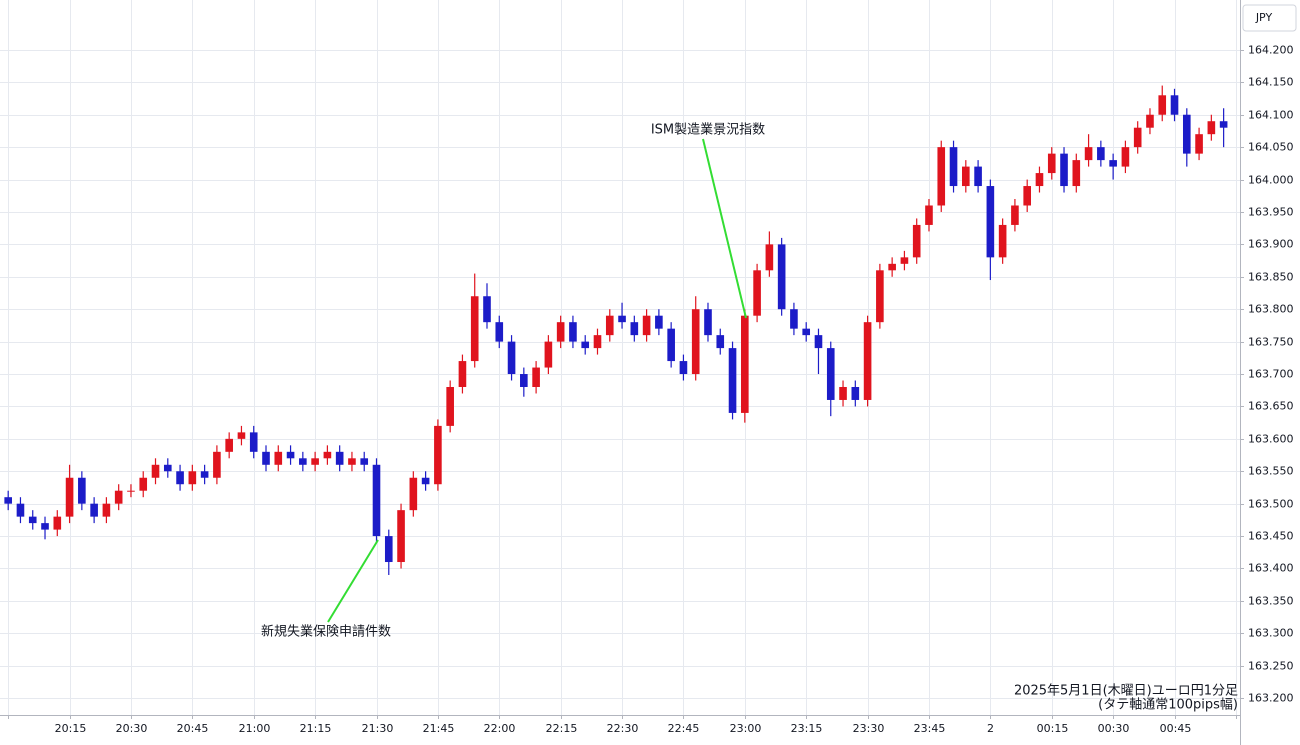  What do you see at coordinates (71, 728) in the screenshot?
I see `x-tick-label: 20:15` at bounding box center [71, 728].